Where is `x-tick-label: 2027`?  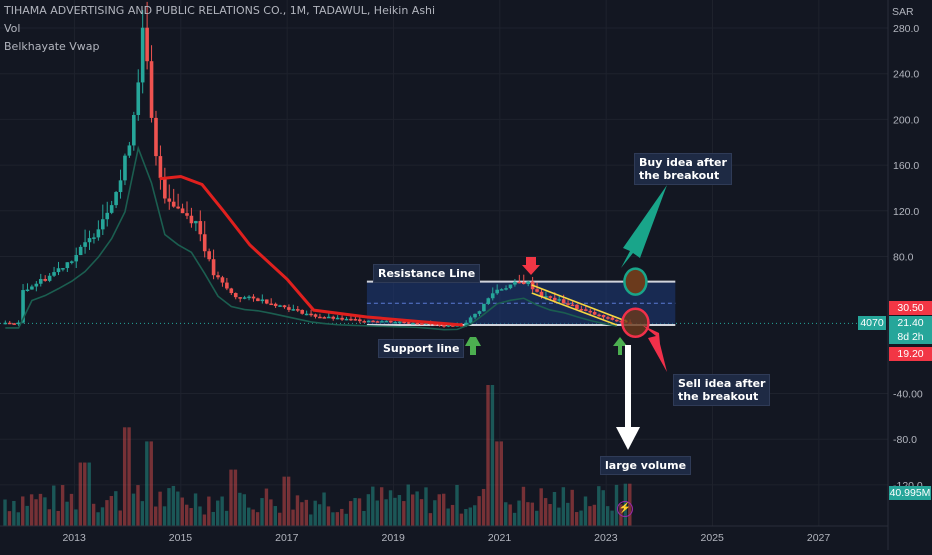 x-tick-label: 2027 is located at coordinates (819, 538).